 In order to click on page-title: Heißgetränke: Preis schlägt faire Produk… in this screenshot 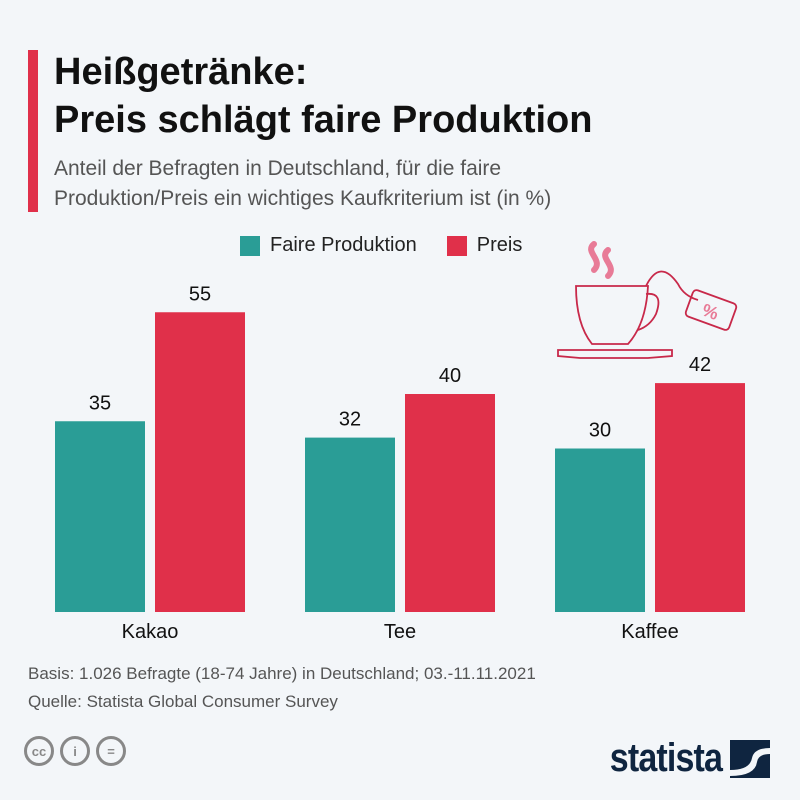, I will do `click(323, 96)`.